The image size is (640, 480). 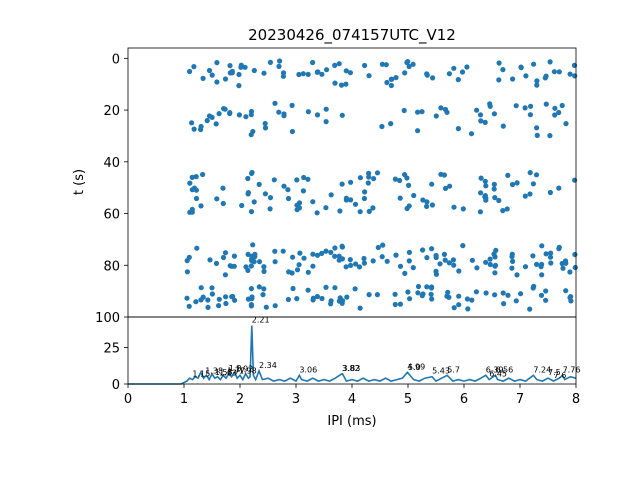 I want to click on raster-y-axis-label: t (s), so click(x=79, y=182).